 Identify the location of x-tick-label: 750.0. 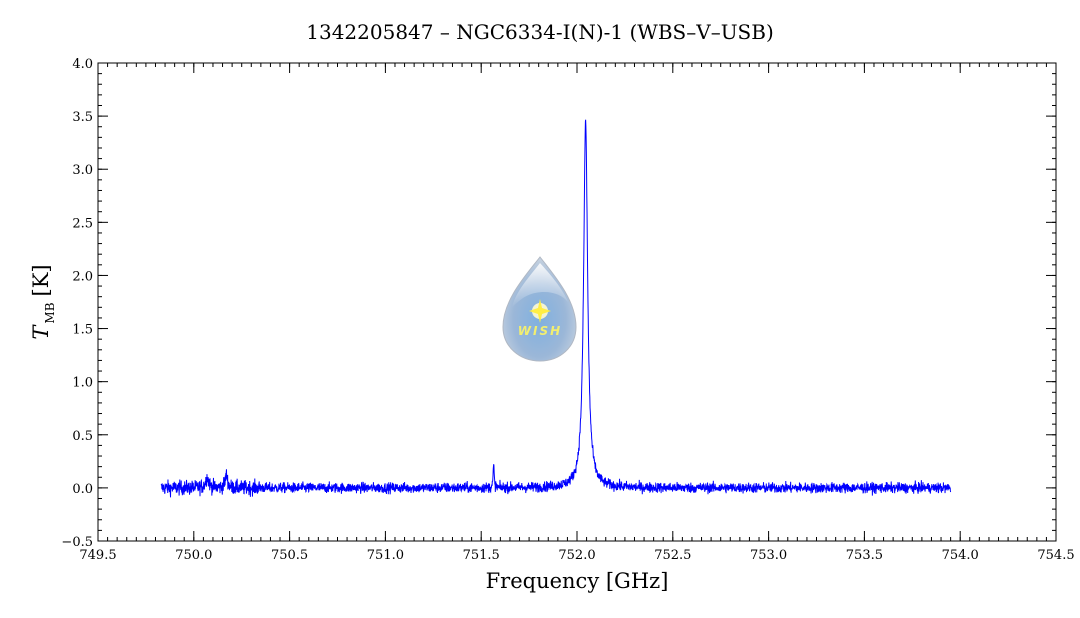
(193, 555).